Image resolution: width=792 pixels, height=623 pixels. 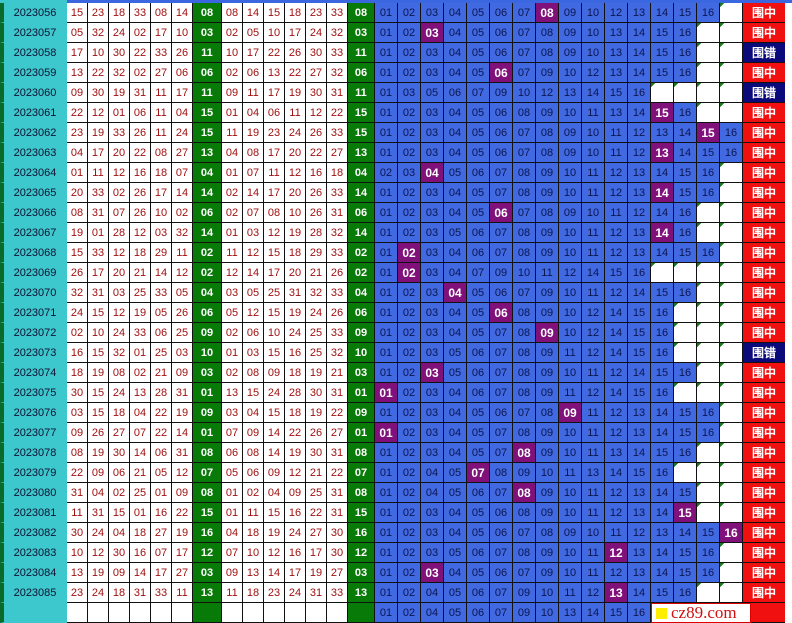 What do you see at coordinates (77, 33) in the screenshot?
I see `draw-number: 05` at bounding box center [77, 33].